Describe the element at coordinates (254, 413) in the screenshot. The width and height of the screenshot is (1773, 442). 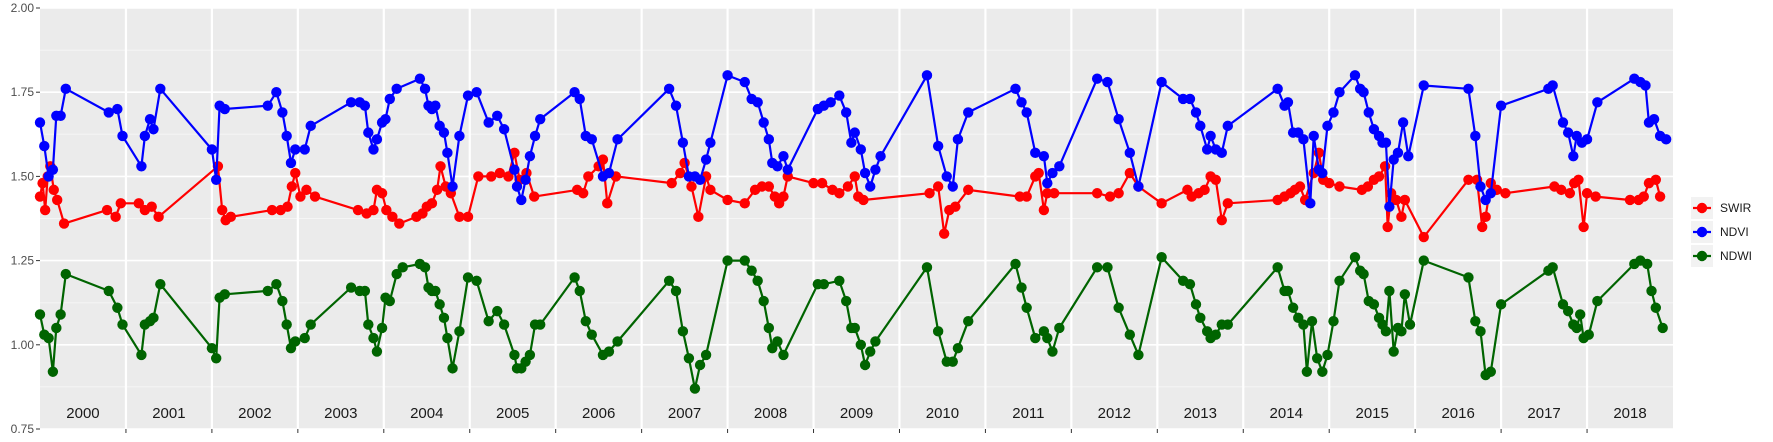
I see `year-label: 2002` at that location.